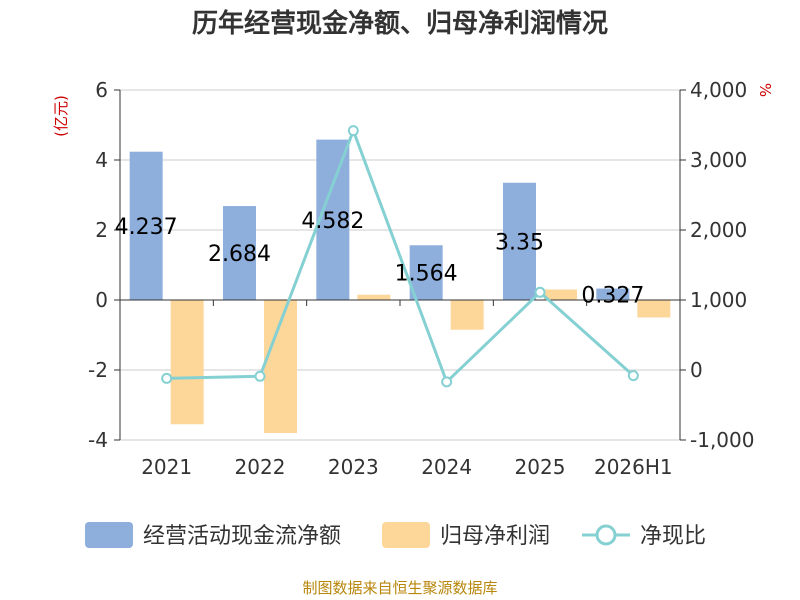 This screenshot has width=800, height=600. Describe the element at coordinates (260, 467) in the screenshot. I see `x-axis-tick-label: 2022` at that location.